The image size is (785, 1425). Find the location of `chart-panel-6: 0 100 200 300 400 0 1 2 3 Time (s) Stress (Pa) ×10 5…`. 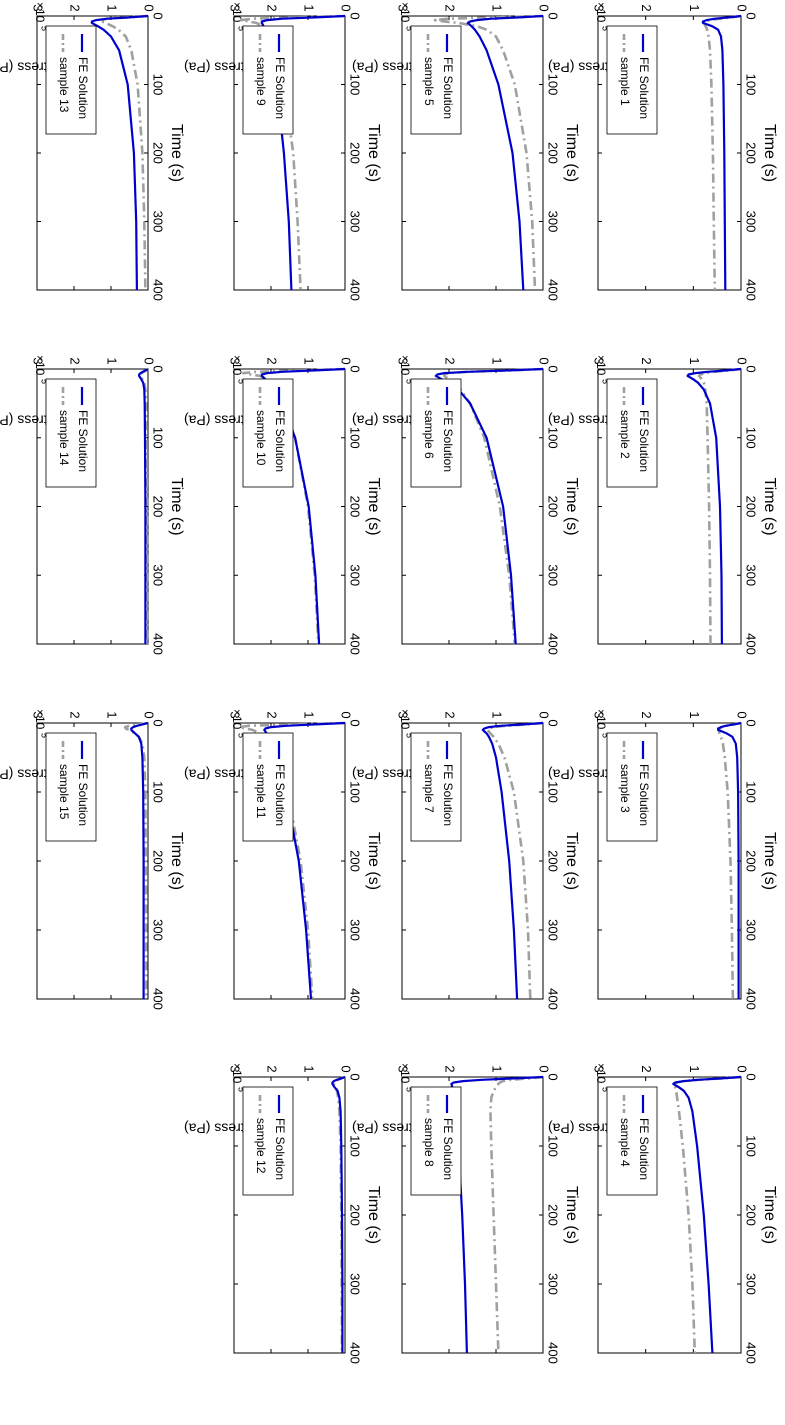

chart-panel-6: 0 100 200 300 400 0 1 2 3 Time (s) Stress (Pa) ×10 5… is located at coordinates (466, 505).